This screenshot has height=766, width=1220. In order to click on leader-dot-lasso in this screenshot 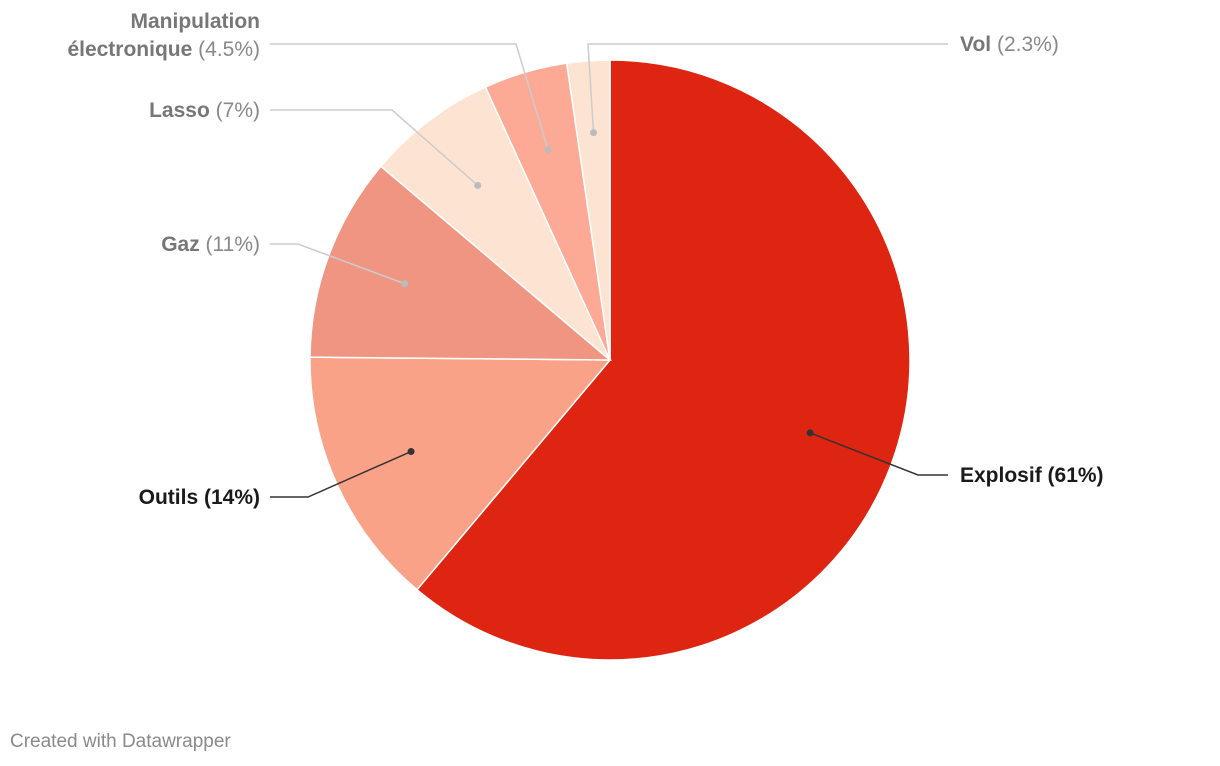, I will do `click(478, 185)`.